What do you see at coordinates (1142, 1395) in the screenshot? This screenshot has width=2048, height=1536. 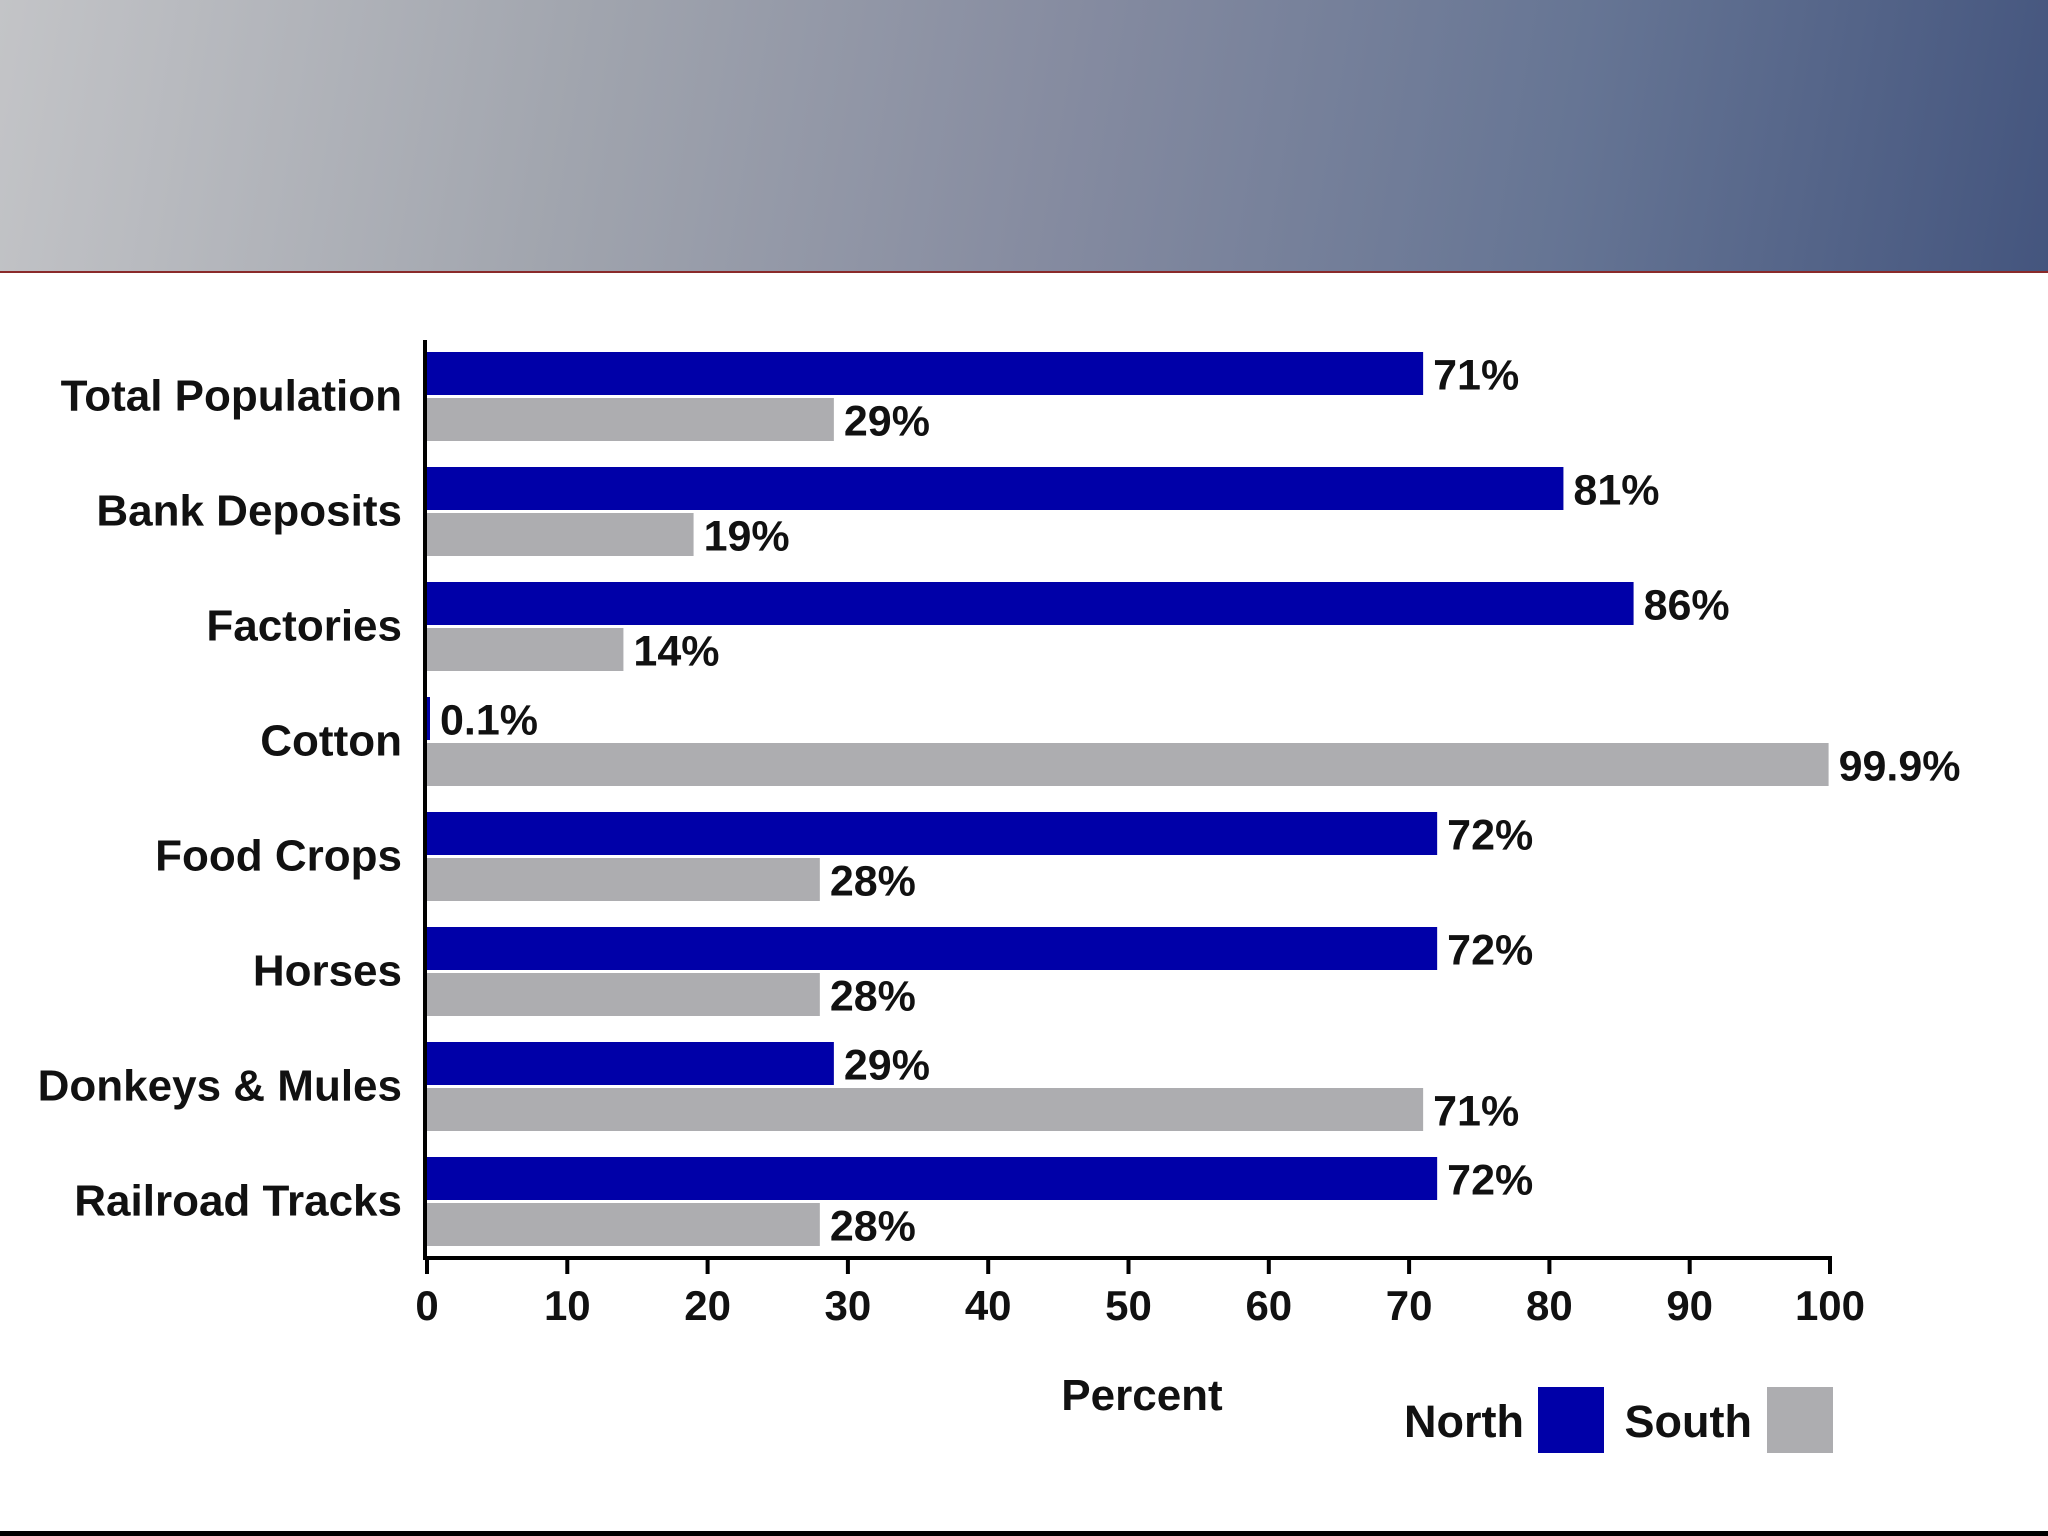 I see `x-axis-title: Percent` at bounding box center [1142, 1395].